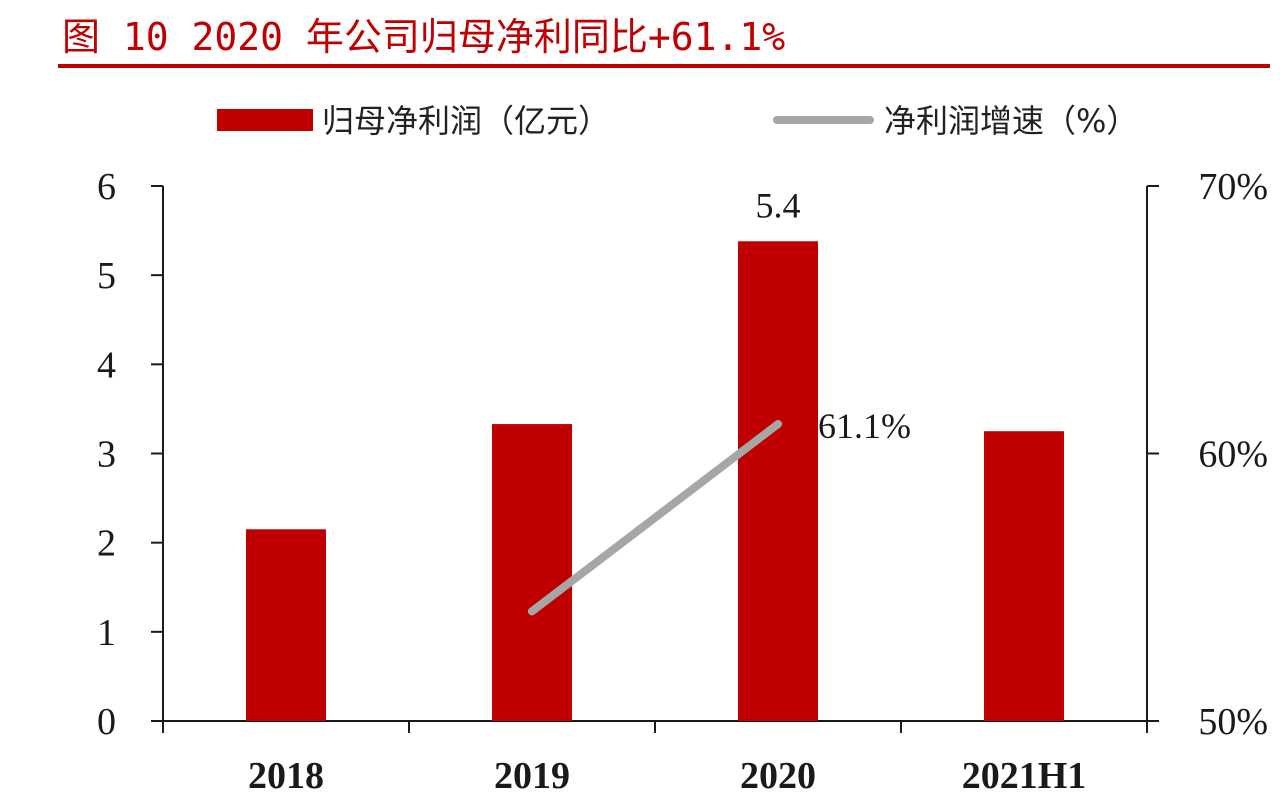 The image size is (1280, 806). Describe the element at coordinates (1233, 722) in the screenshot. I see `right-axis-tick-label: 50%` at that location.